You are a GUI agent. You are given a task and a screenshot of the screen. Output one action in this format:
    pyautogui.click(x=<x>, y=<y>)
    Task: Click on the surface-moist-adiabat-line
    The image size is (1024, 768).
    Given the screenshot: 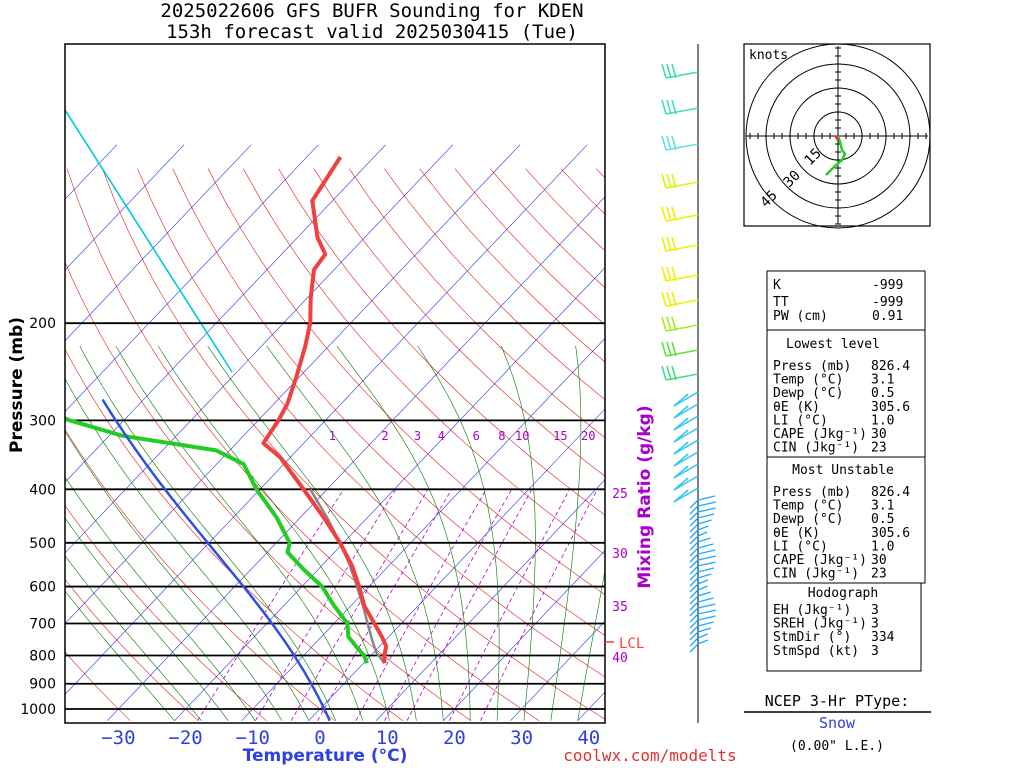 What is the action you would take?
    pyautogui.click(x=216, y=560)
    